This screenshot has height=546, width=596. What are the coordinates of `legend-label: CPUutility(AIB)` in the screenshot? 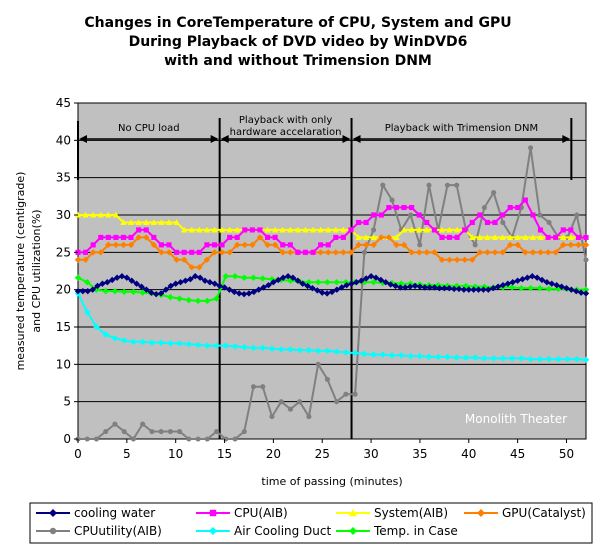 It's located at (118, 531).